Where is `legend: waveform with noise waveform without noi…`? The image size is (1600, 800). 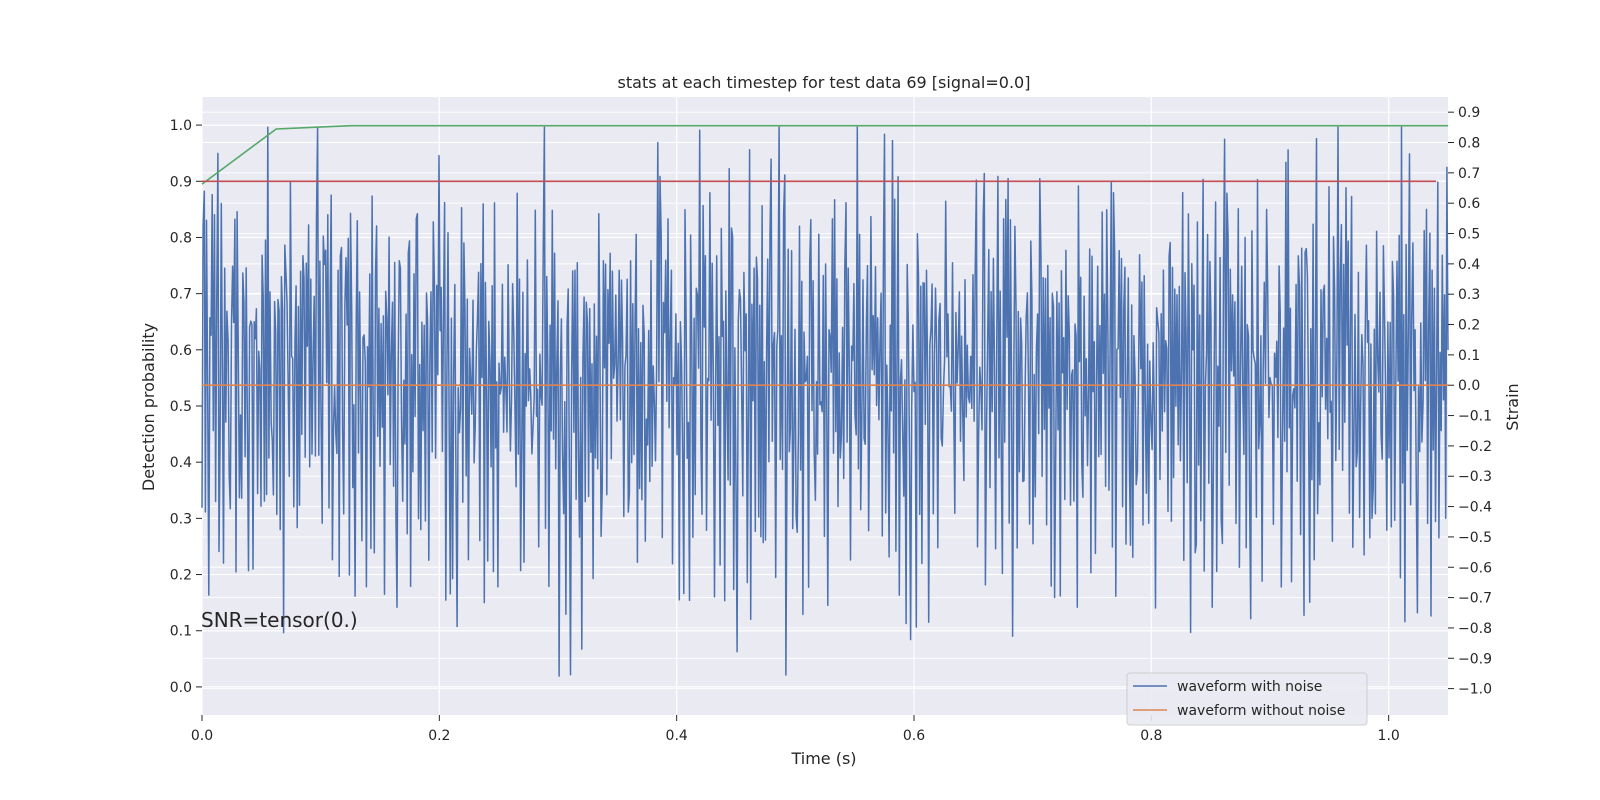
legend: waveform with noise waveform without noi… is located at coordinates (1247, 699).